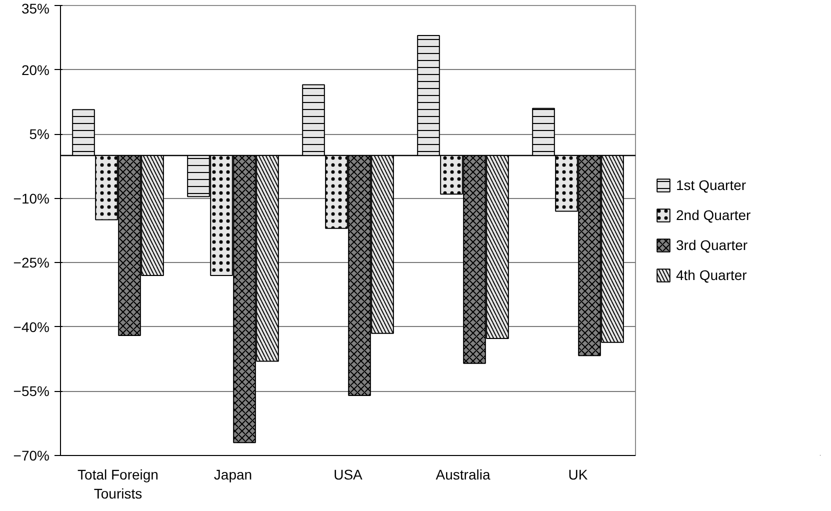 This screenshot has height=511, width=831. I want to click on y-tick-label: −40%, so click(31, 326).